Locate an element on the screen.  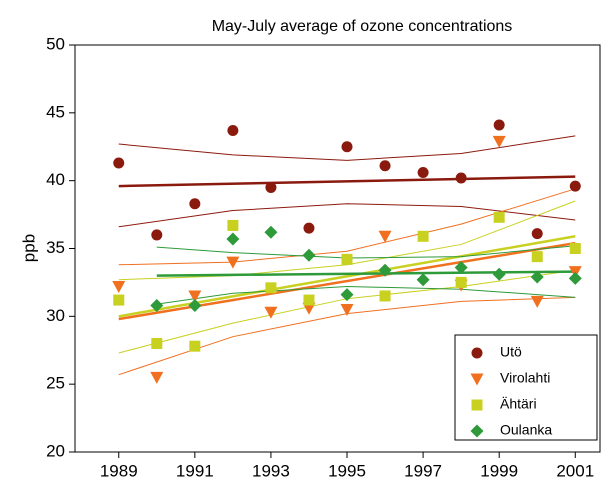
legend-label: Ähtäri is located at coordinates (518, 404).